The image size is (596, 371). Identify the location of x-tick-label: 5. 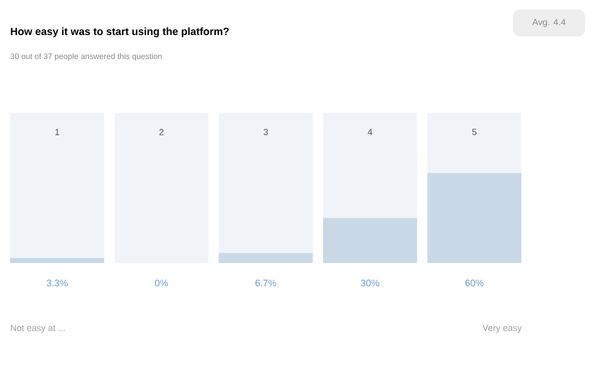
(474, 132).